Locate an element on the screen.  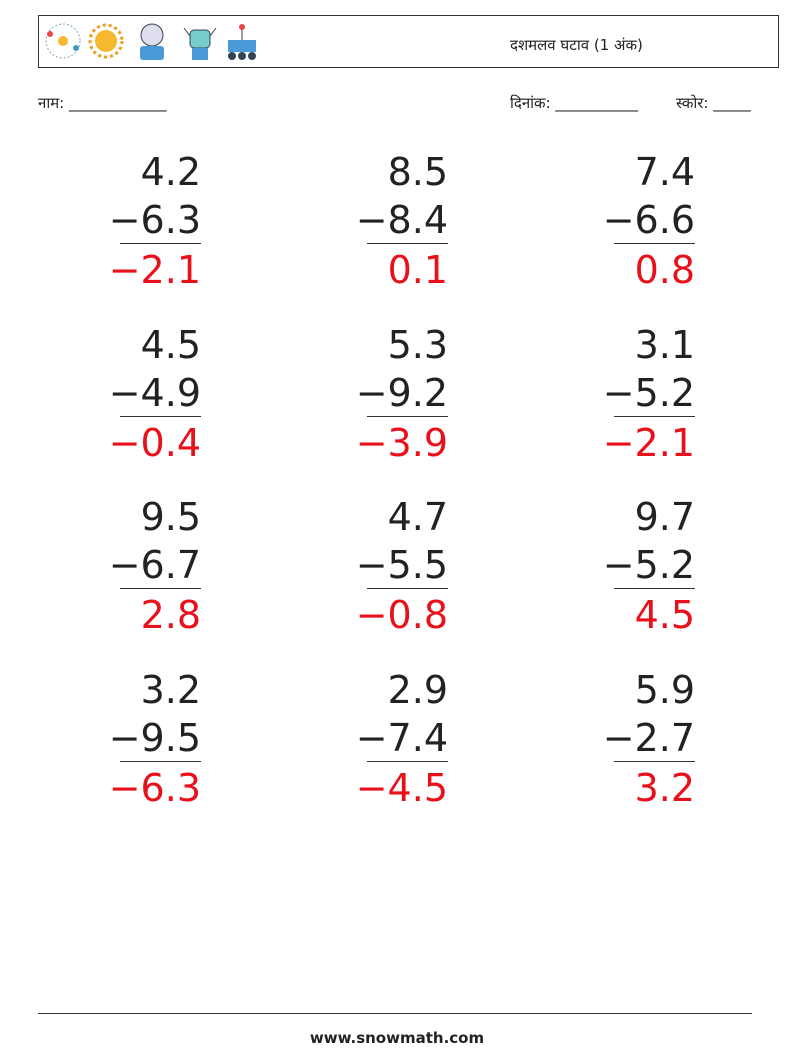
bottom-number: −6.7 is located at coordinates (154, 565).